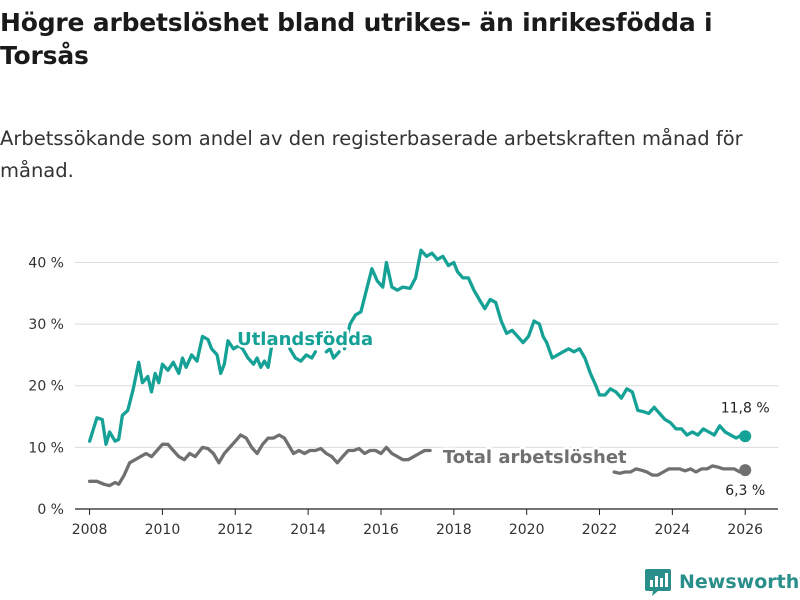 Image resolution: width=800 pixels, height=600 pixels. What do you see at coordinates (308, 530) in the screenshot?
I see `x-tick-label: 2014` at bounding box center [308, 530].